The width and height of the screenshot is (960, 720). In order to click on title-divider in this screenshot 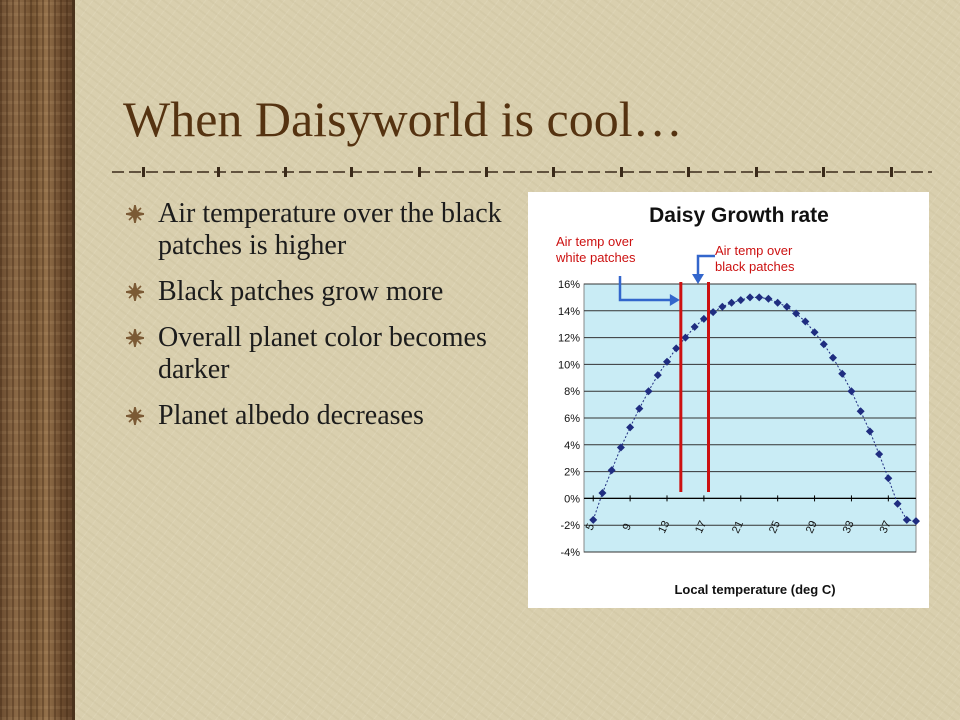, I will do `click(522, 172)`.